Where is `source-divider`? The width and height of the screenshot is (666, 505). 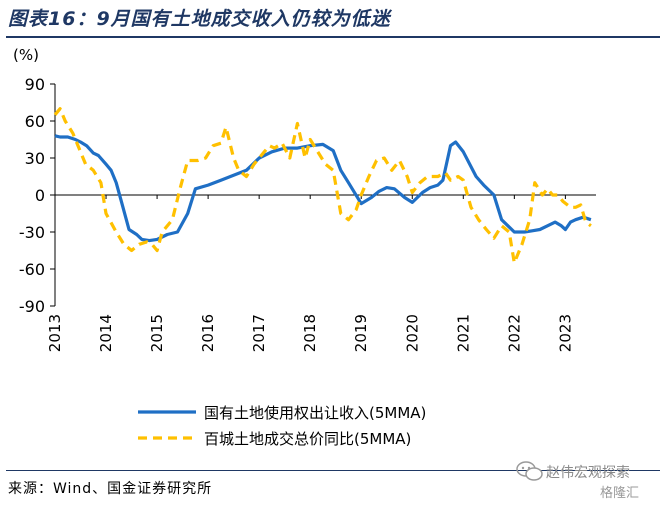 source-divider is located at coordinates (333, 470).